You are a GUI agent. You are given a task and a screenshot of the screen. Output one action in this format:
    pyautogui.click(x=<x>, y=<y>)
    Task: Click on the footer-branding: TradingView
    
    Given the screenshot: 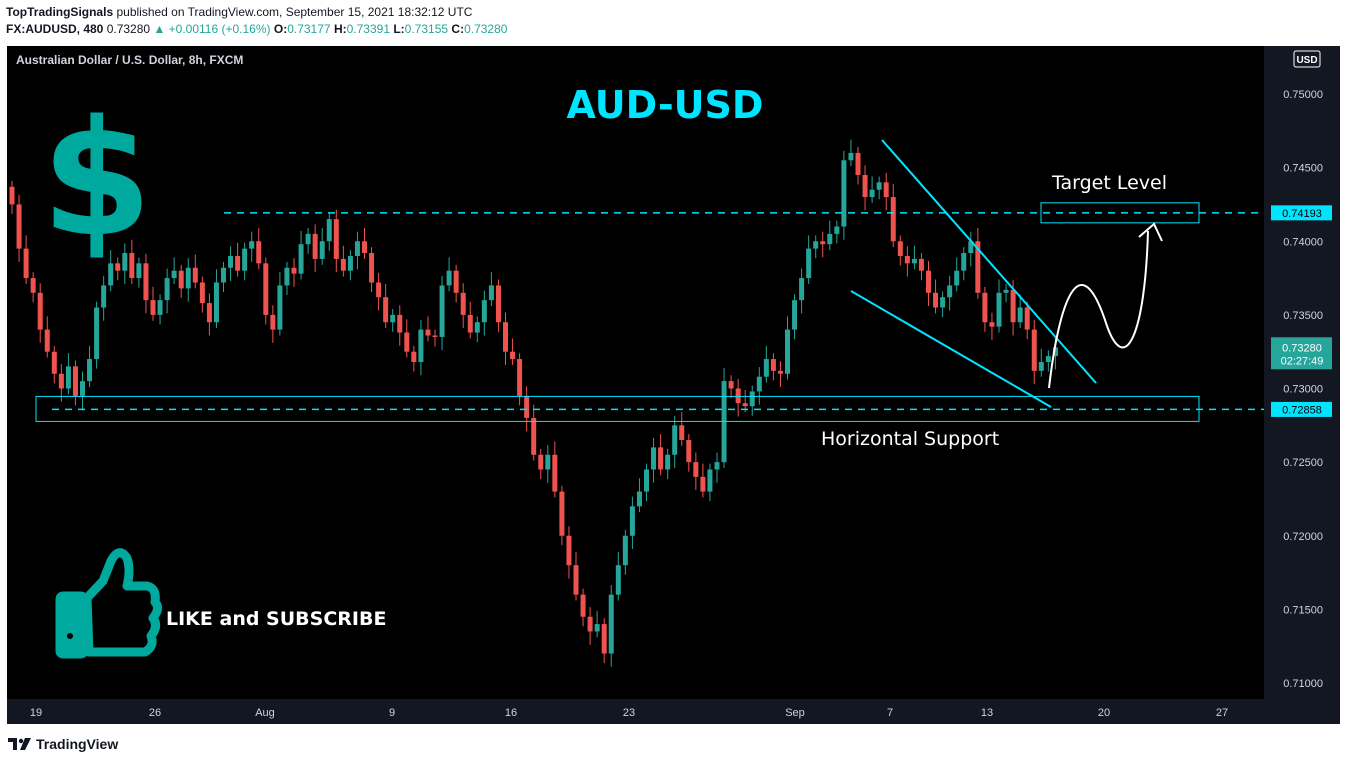 What is the action you would take?
    pyautogui.click(x=63, y=744)
    